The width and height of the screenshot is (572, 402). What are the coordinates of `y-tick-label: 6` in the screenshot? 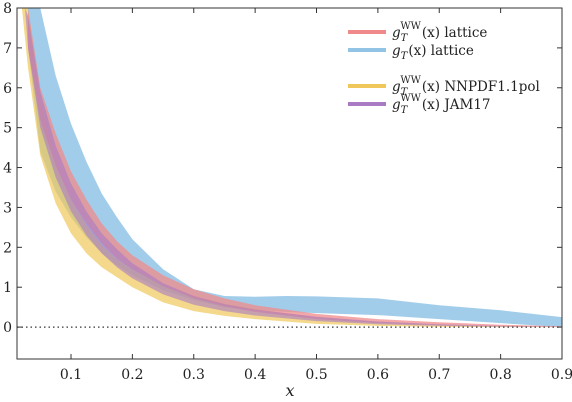 It's located at (7, 89).